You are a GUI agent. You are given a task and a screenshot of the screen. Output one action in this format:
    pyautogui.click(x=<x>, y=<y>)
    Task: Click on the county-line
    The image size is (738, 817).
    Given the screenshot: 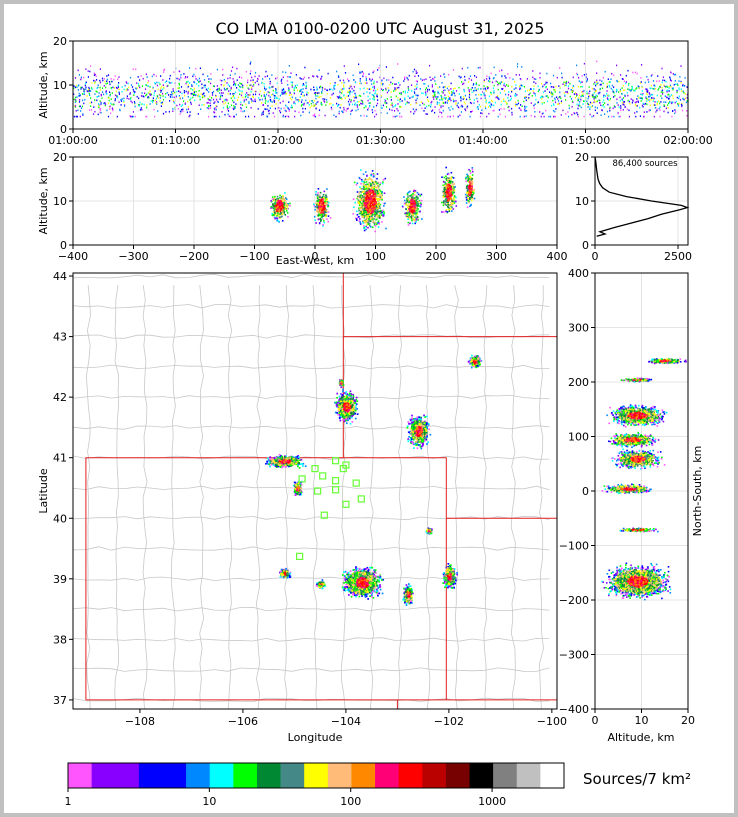 What is the action you would take?
    pyautogui.click(x=343, y=497)
    